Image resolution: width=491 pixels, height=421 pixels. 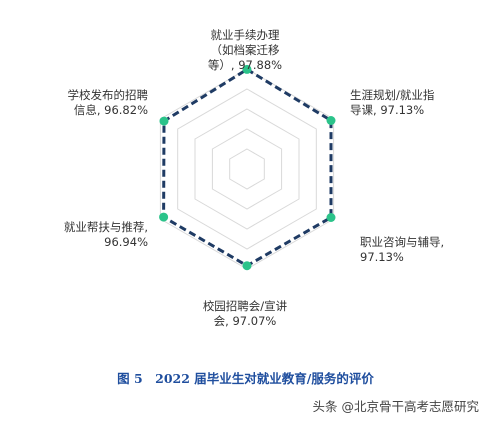 What do you see at coordinates (245, 313) in the screenshot?
I see `axis-label-campus-recruitment: 校园招聘会/宣讲 会, 97.07%` at bounding box center [245, 313].